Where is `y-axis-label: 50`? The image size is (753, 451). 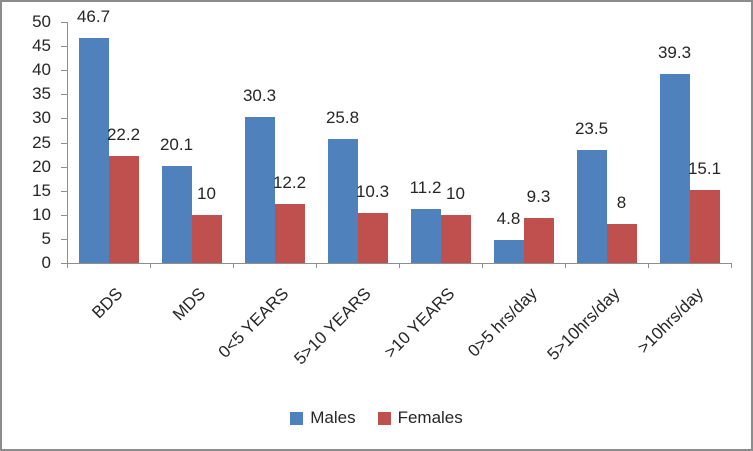 y-axis-label: 50 is located at coordinates (41, 21).